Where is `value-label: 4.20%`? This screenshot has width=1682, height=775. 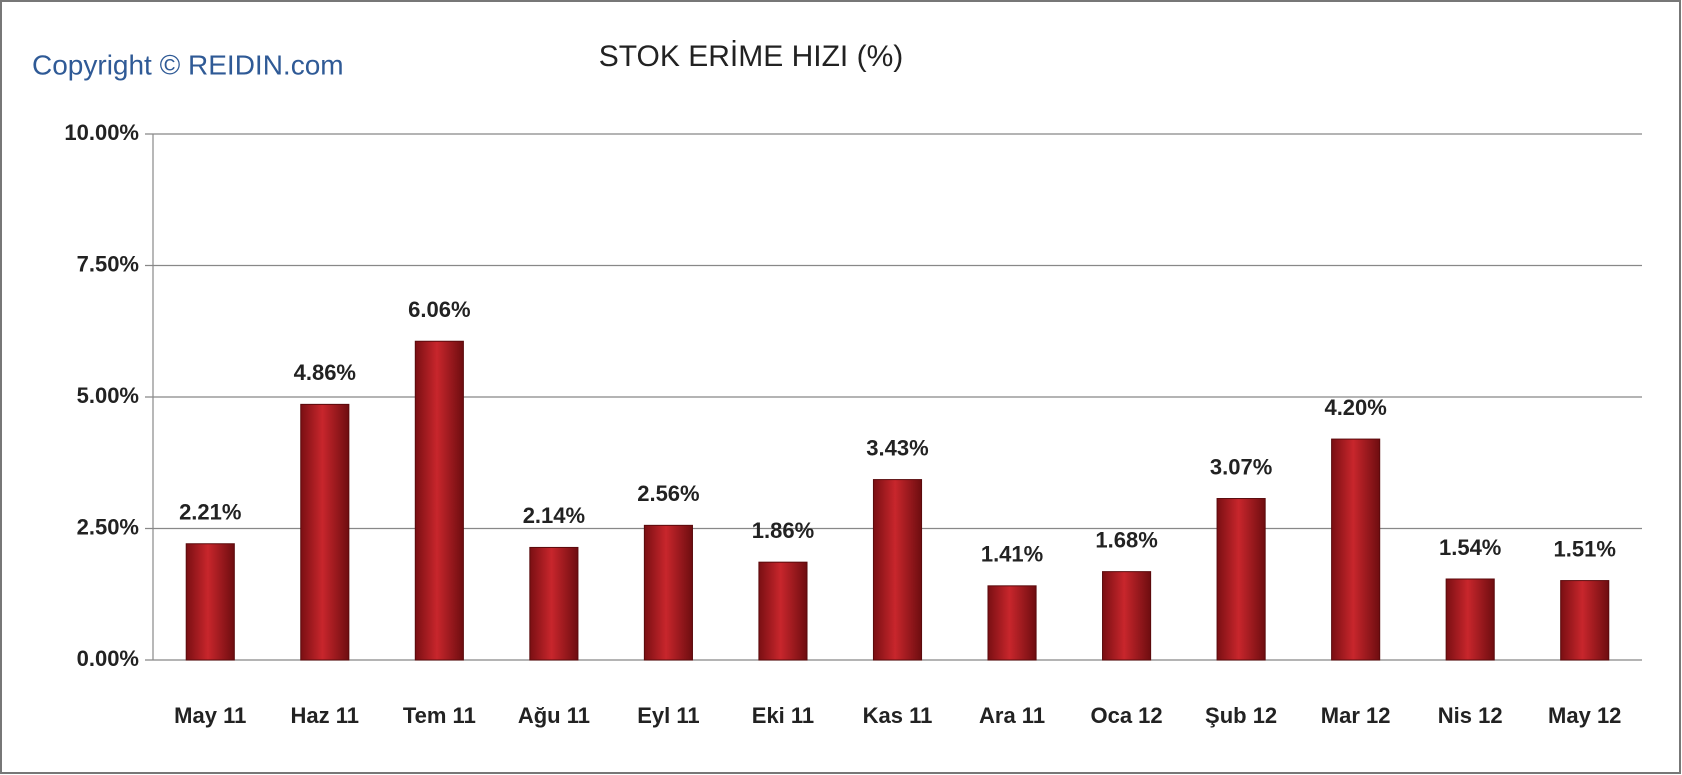 value-label: 4.20% is located at coordinates (1355, 407).